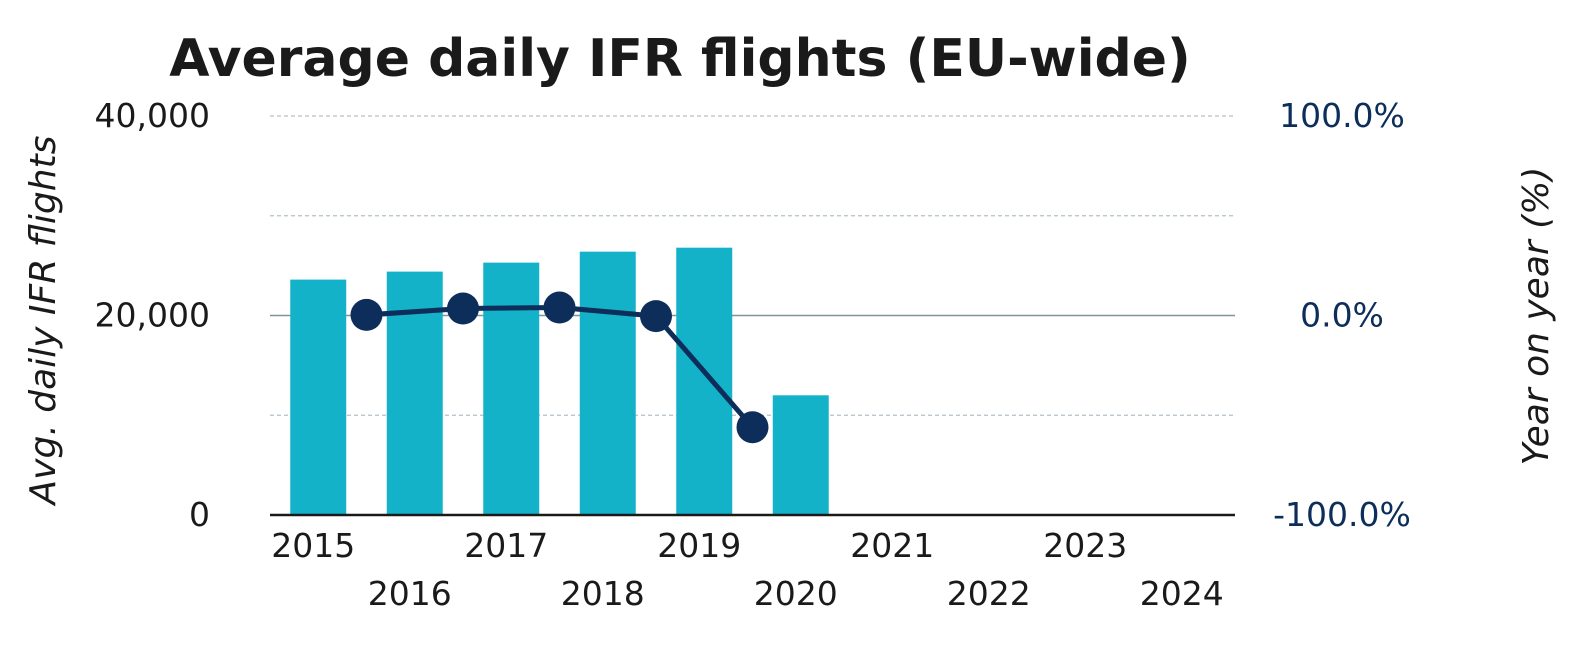 Image resolution: width=1592 pixels, height=646 pixels. Describe the element at coordinates (607, 383) in the screenshot. I see `bar-2018` at that location.